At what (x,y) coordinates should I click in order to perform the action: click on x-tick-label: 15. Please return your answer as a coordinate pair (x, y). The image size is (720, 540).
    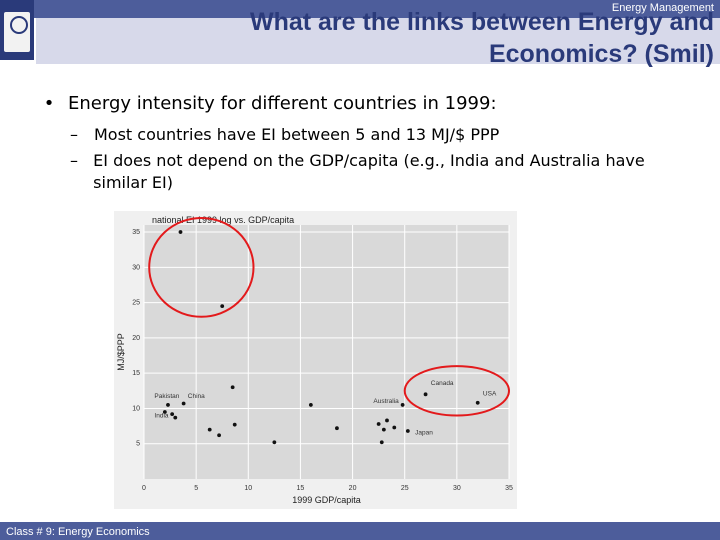
    Looking at the image, I should click on (301, 488).